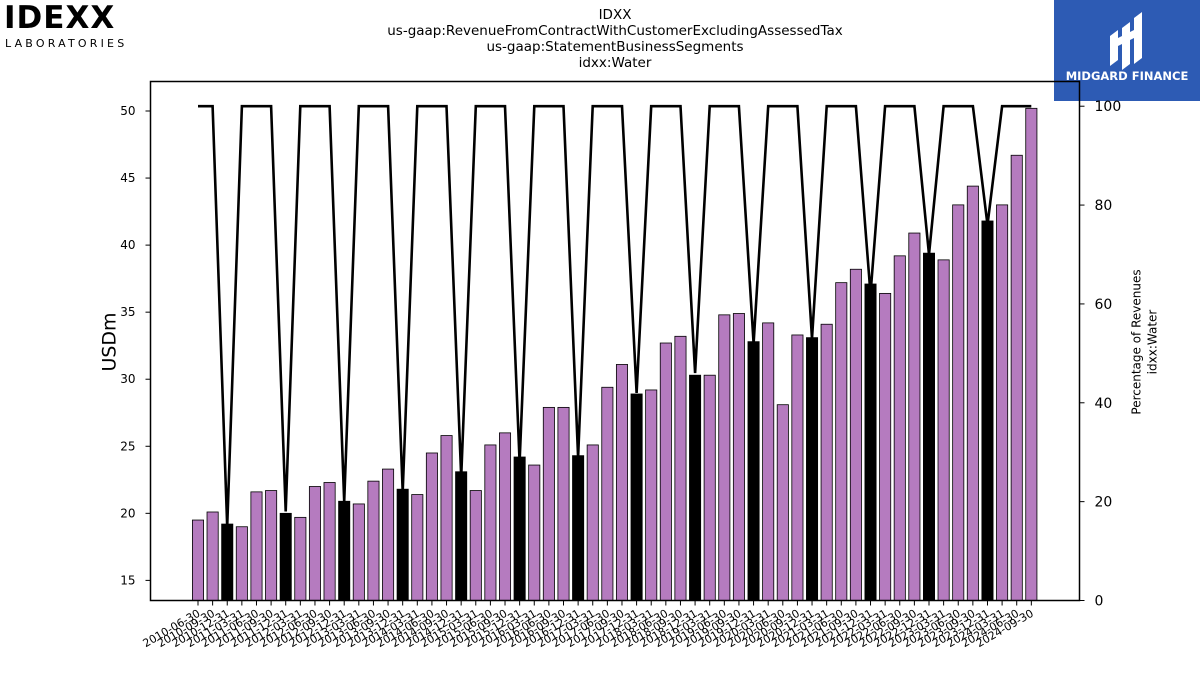  What do you see at coordinates (127, 111) in the screenshot?
I see `y-tick-label: 50` at bounding box center [127, 111].